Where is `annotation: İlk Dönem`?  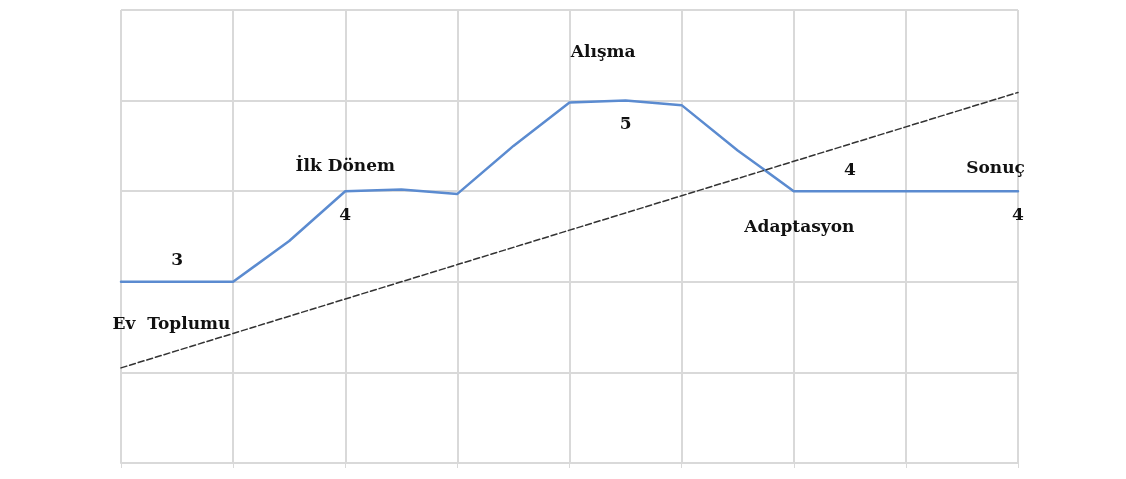 annotation: İlk Dönem is located at coordinates (345, 164).